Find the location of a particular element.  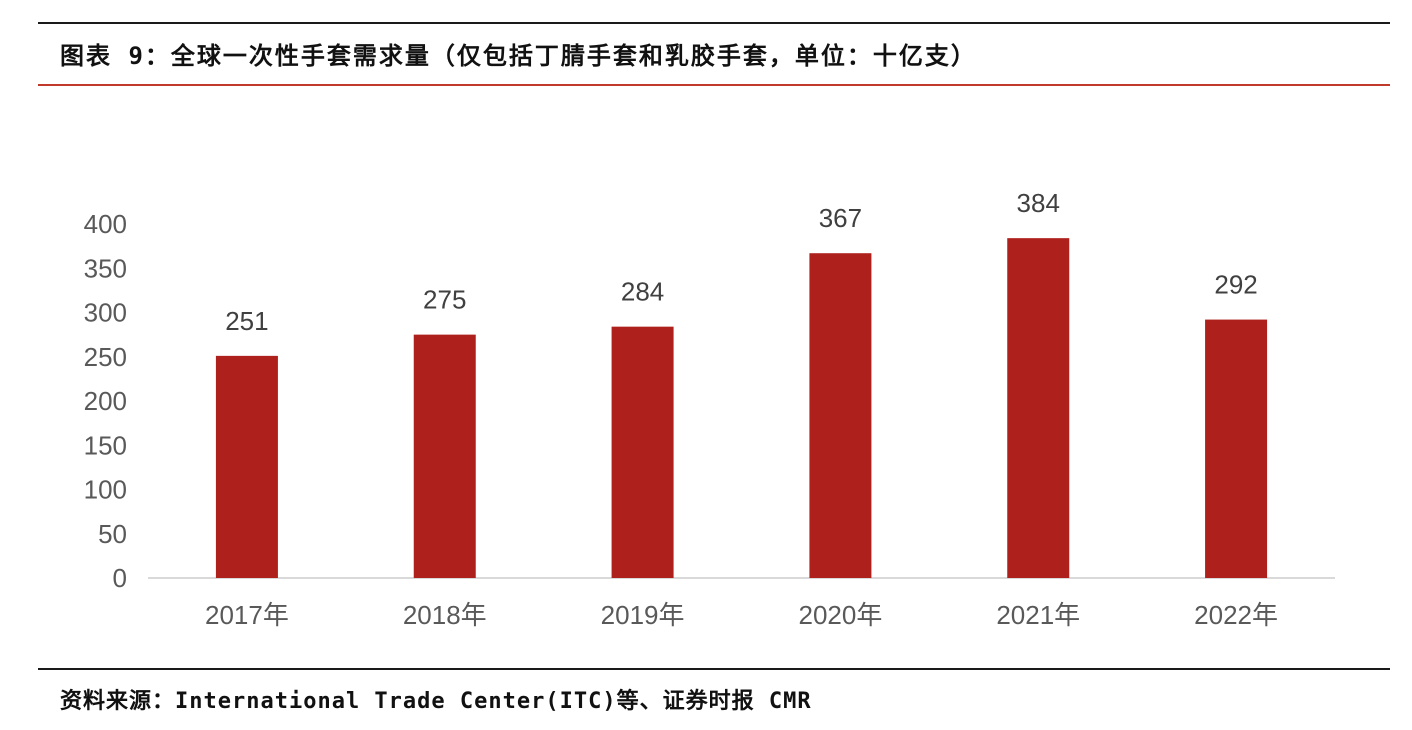

y-tick-label: 350 is located at coordinates (105, 268).